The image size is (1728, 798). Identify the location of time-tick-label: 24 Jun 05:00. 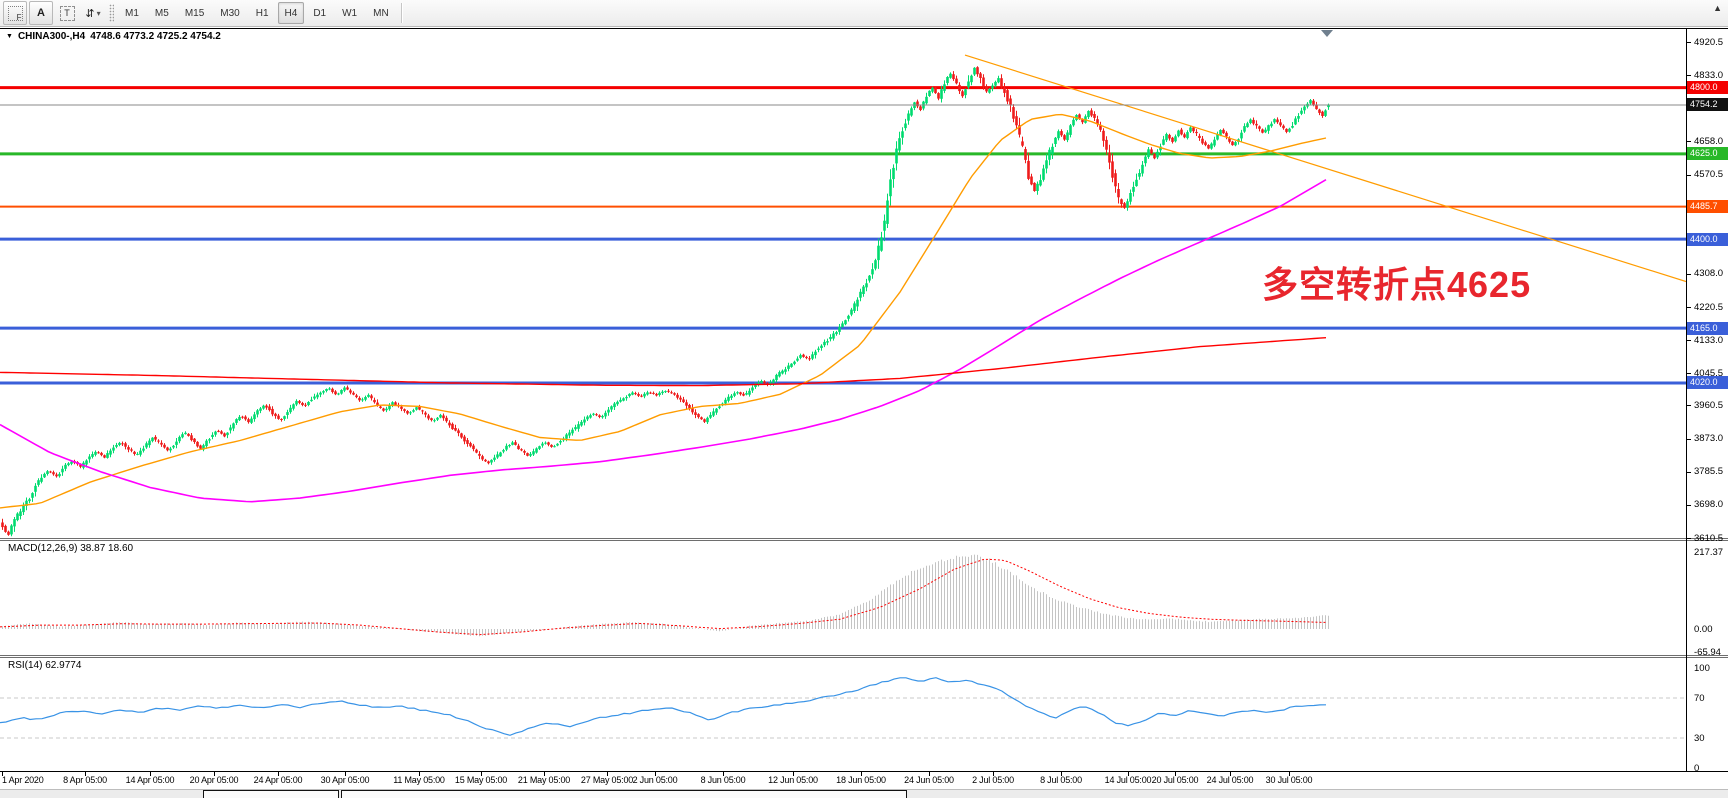
(929, 780).